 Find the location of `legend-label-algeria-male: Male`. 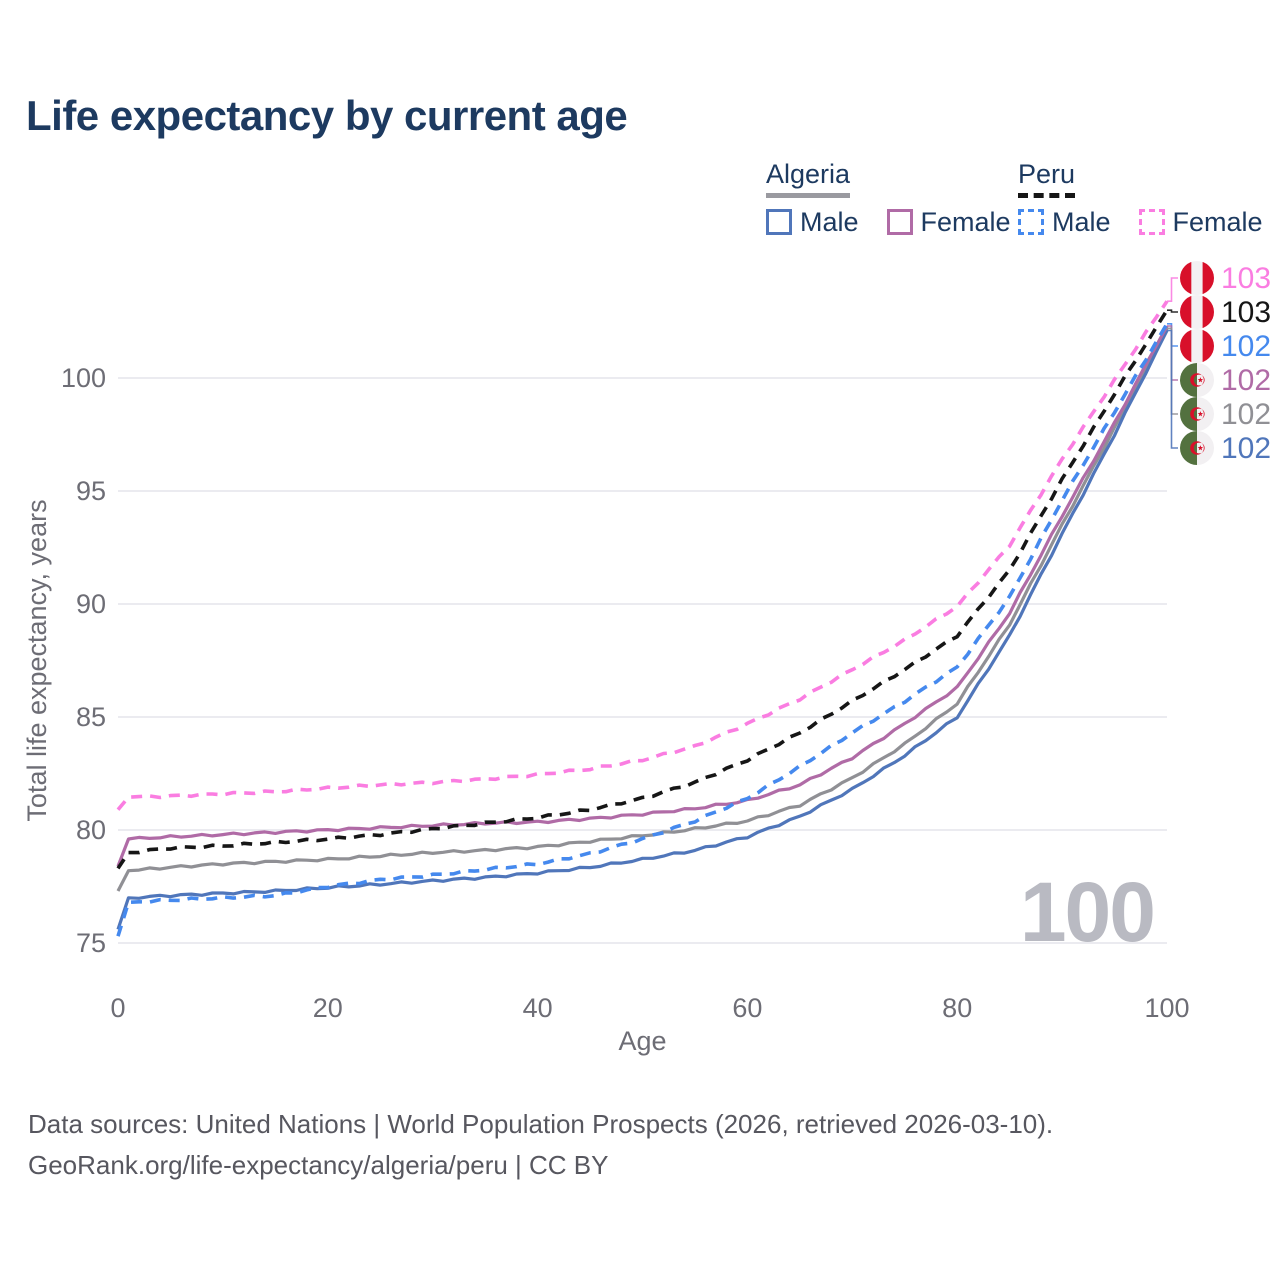

legend-label-algeria-male: Male is located at coordinates (829, 221).